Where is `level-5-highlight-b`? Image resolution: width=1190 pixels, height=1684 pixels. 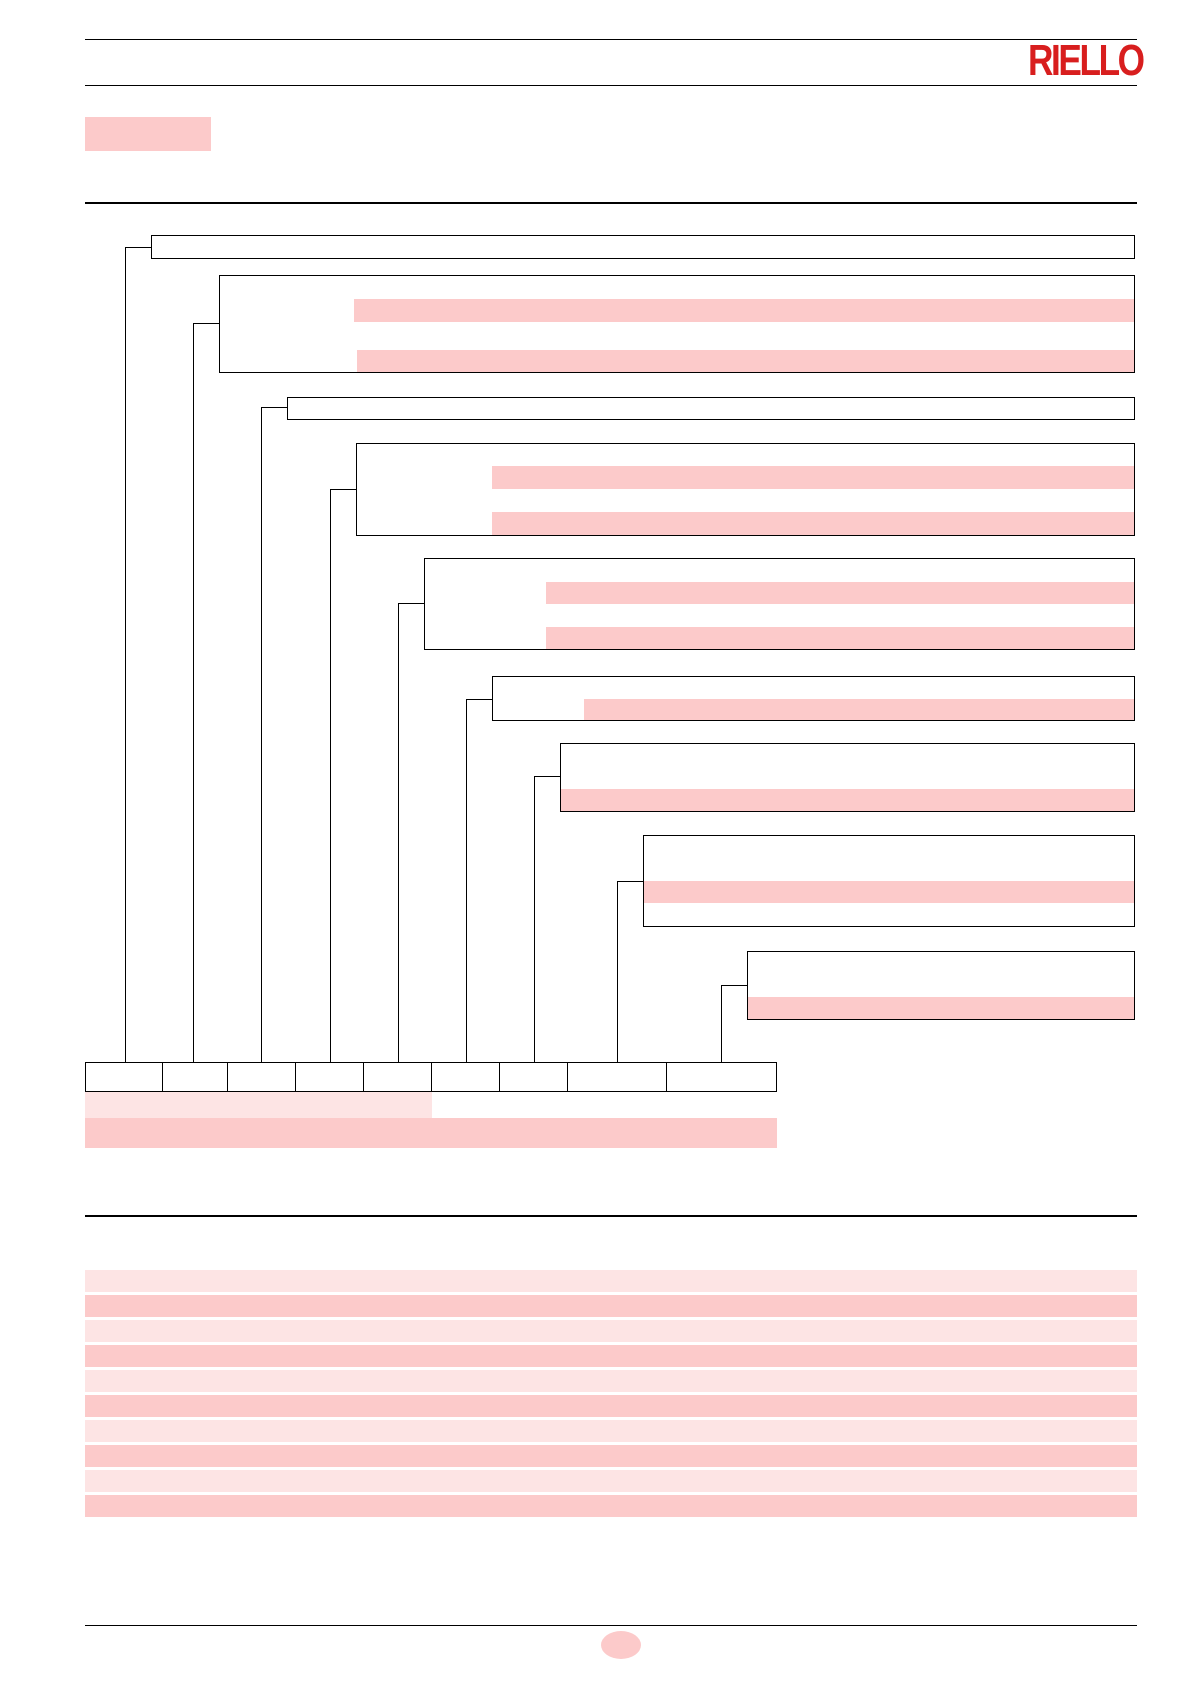
level-5-highlight-b is located at coordinates (840, 638).